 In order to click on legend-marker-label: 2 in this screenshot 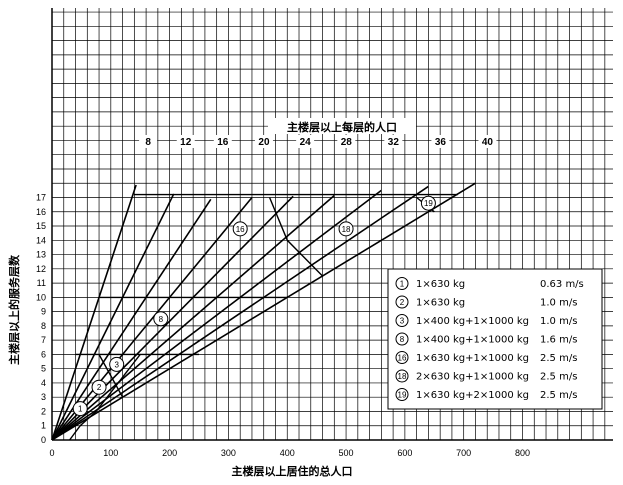, I will do `click(402, 302)`.